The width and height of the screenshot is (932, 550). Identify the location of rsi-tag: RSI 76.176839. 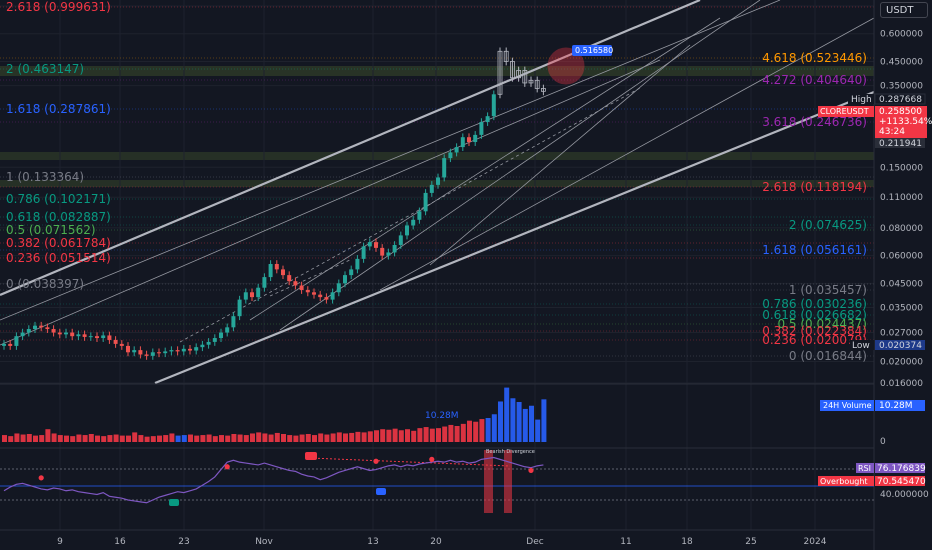
(891, 468).